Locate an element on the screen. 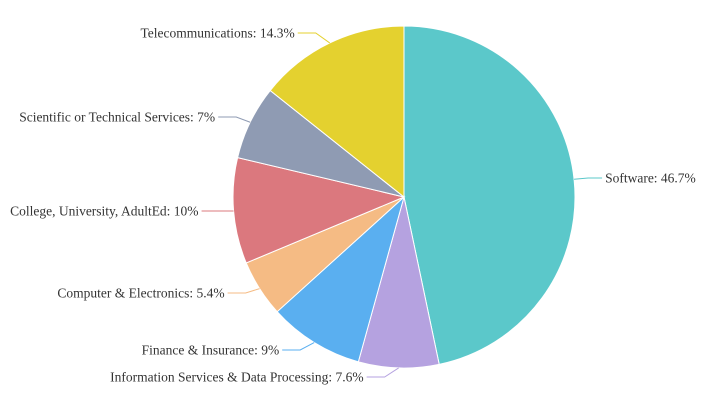 The height and width of the screenshot is (412, 720). pie-slice-finance-insurance is located at coordinates (340, 279).